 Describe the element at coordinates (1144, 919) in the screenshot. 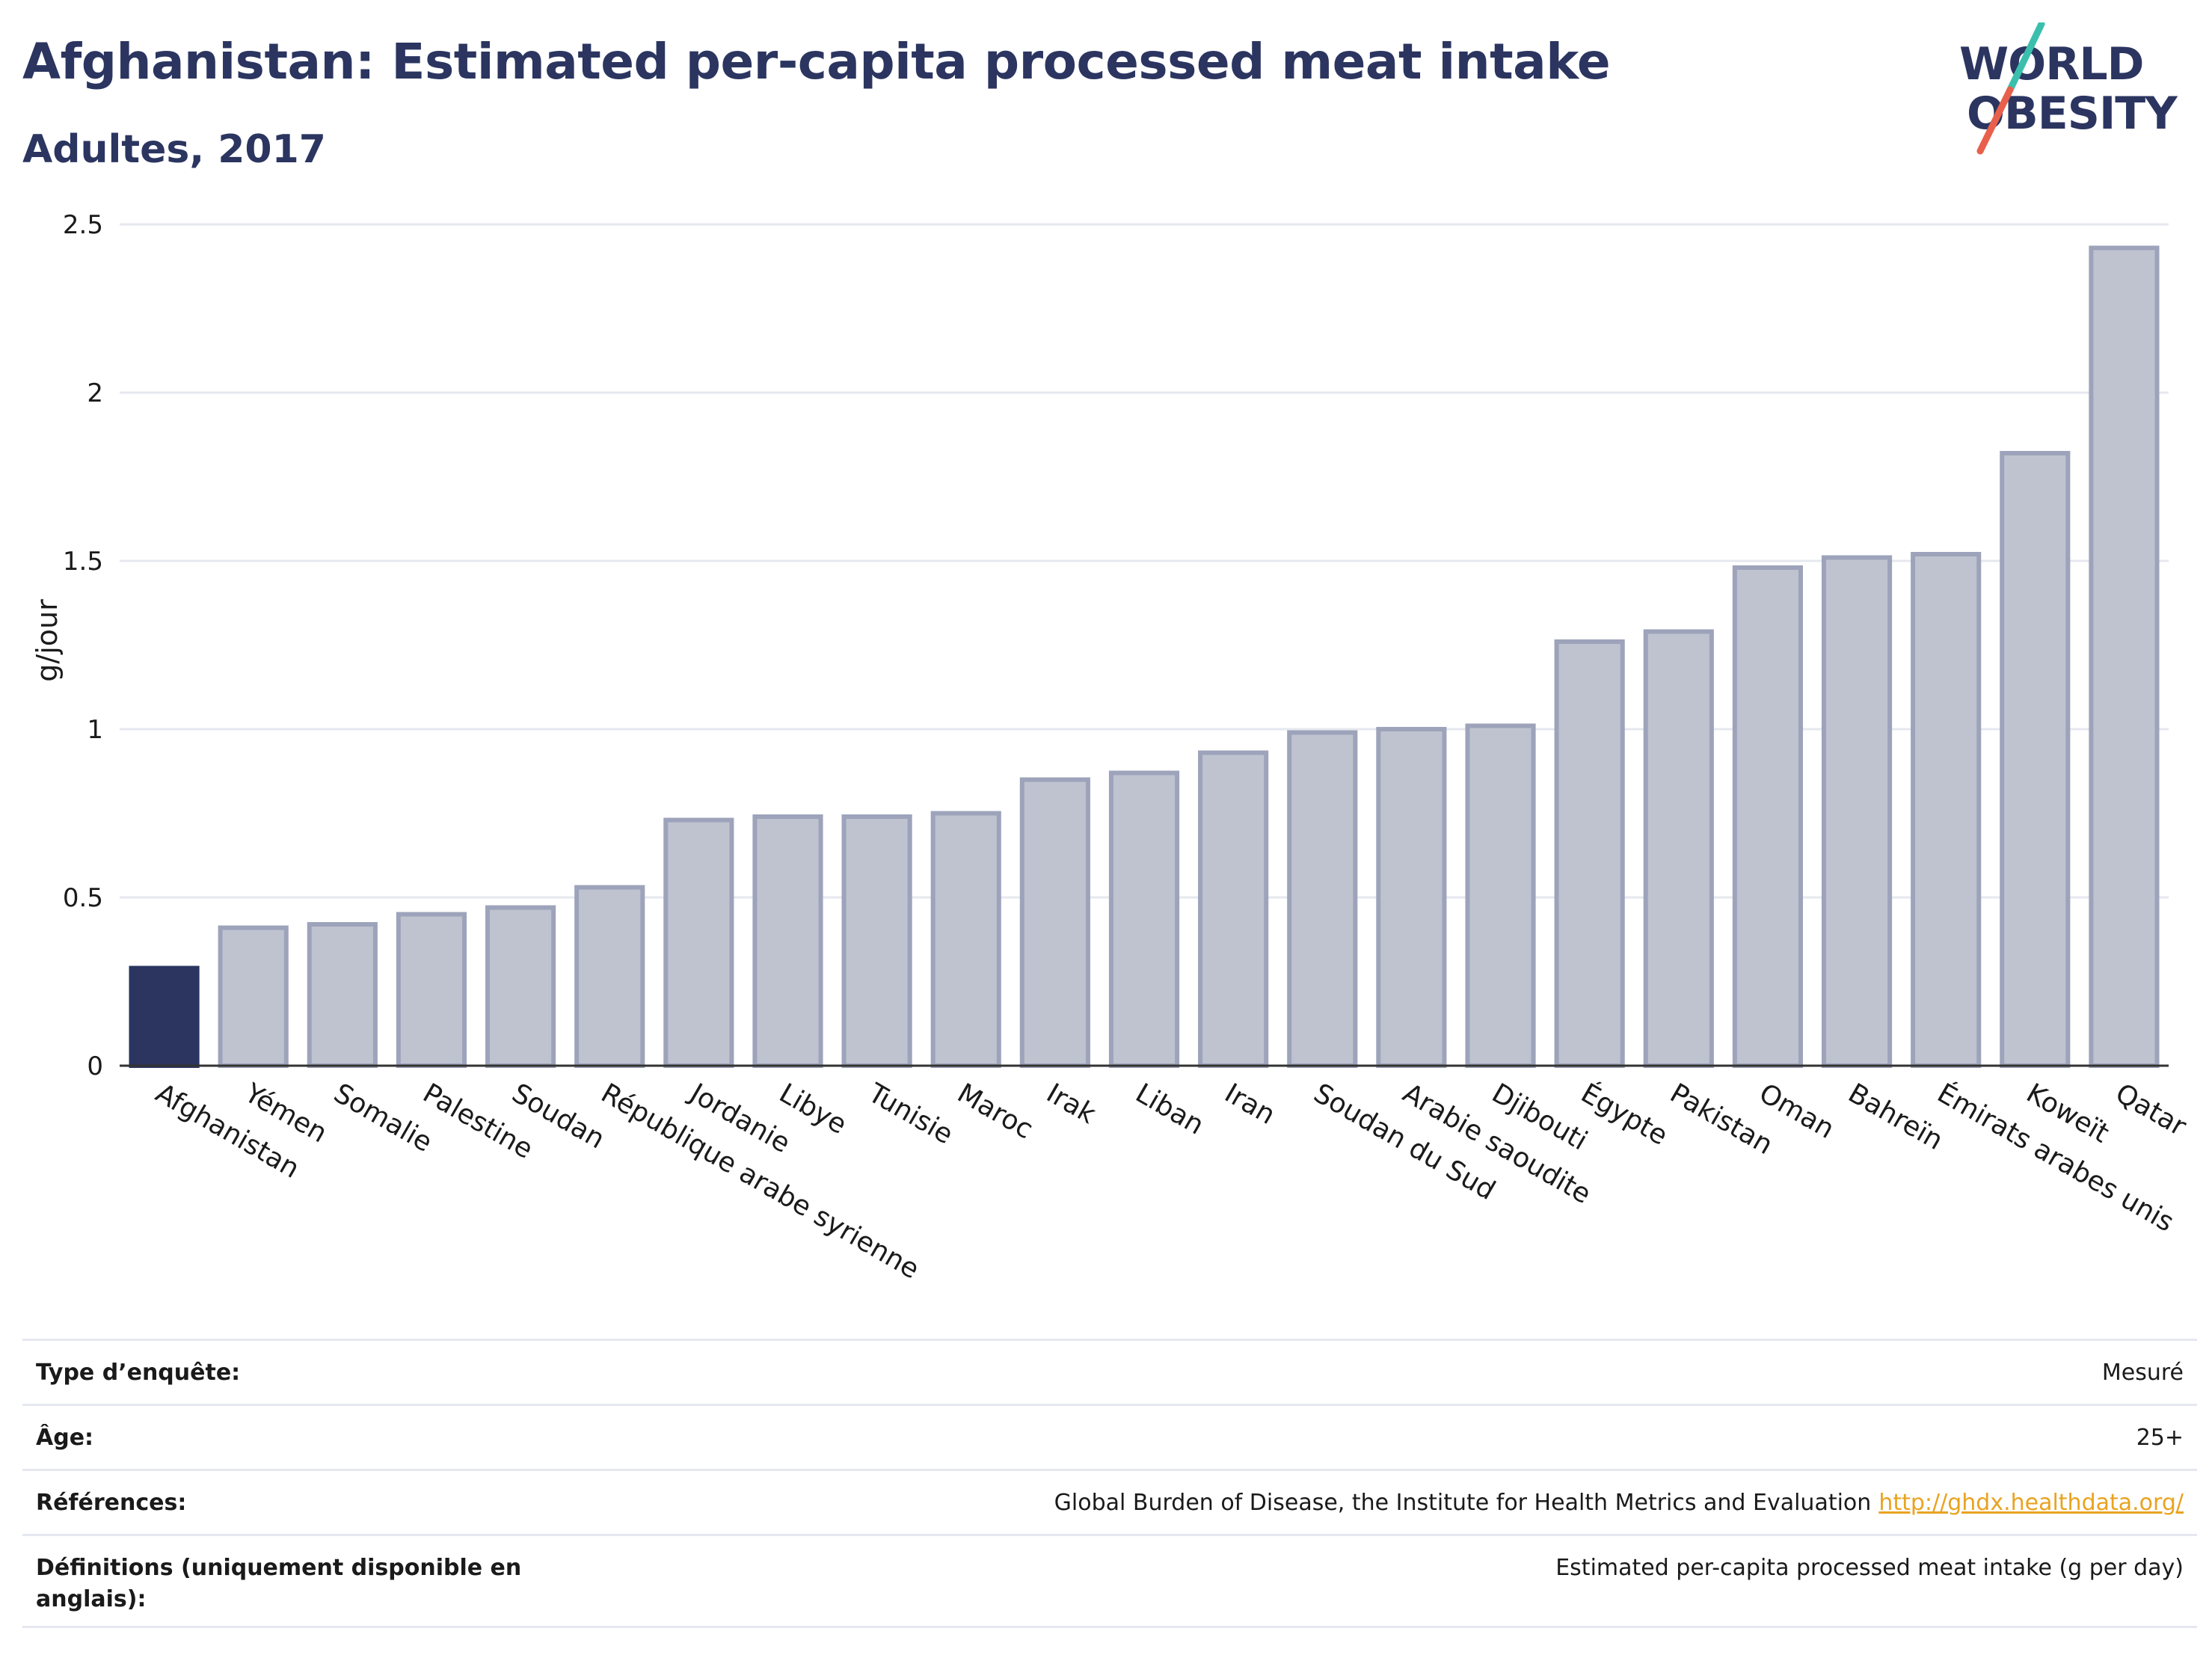

I see `bar-liban` at that location.